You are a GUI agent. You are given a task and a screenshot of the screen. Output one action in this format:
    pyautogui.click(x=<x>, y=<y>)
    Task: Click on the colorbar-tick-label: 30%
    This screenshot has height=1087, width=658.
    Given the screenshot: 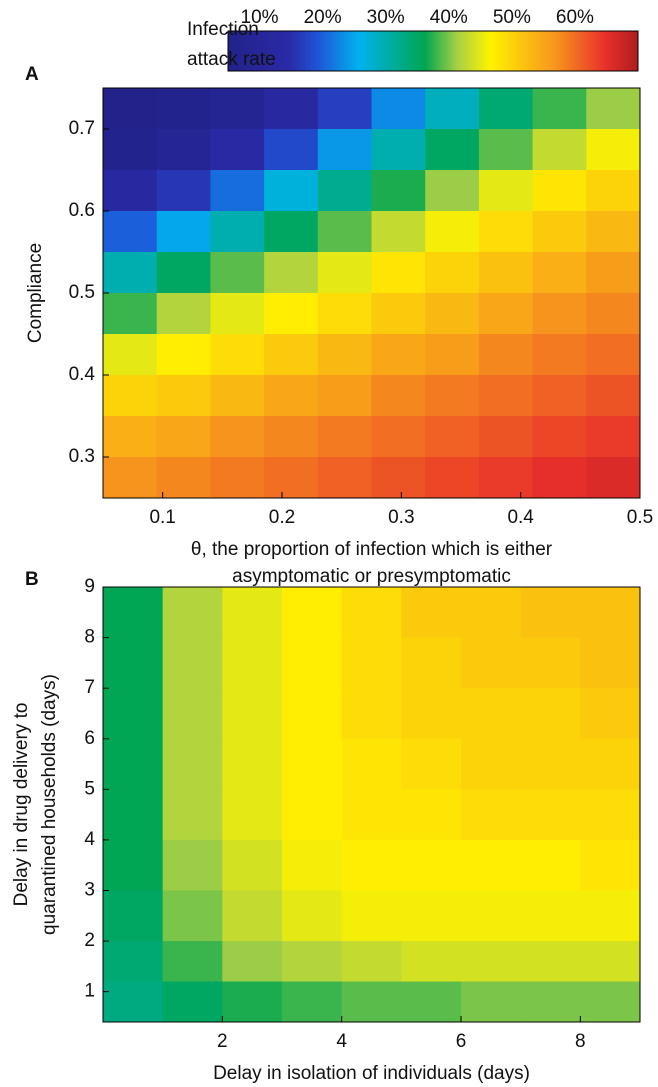 What is the action you would take?
    pyautogui.click(x=386, y=17)
    